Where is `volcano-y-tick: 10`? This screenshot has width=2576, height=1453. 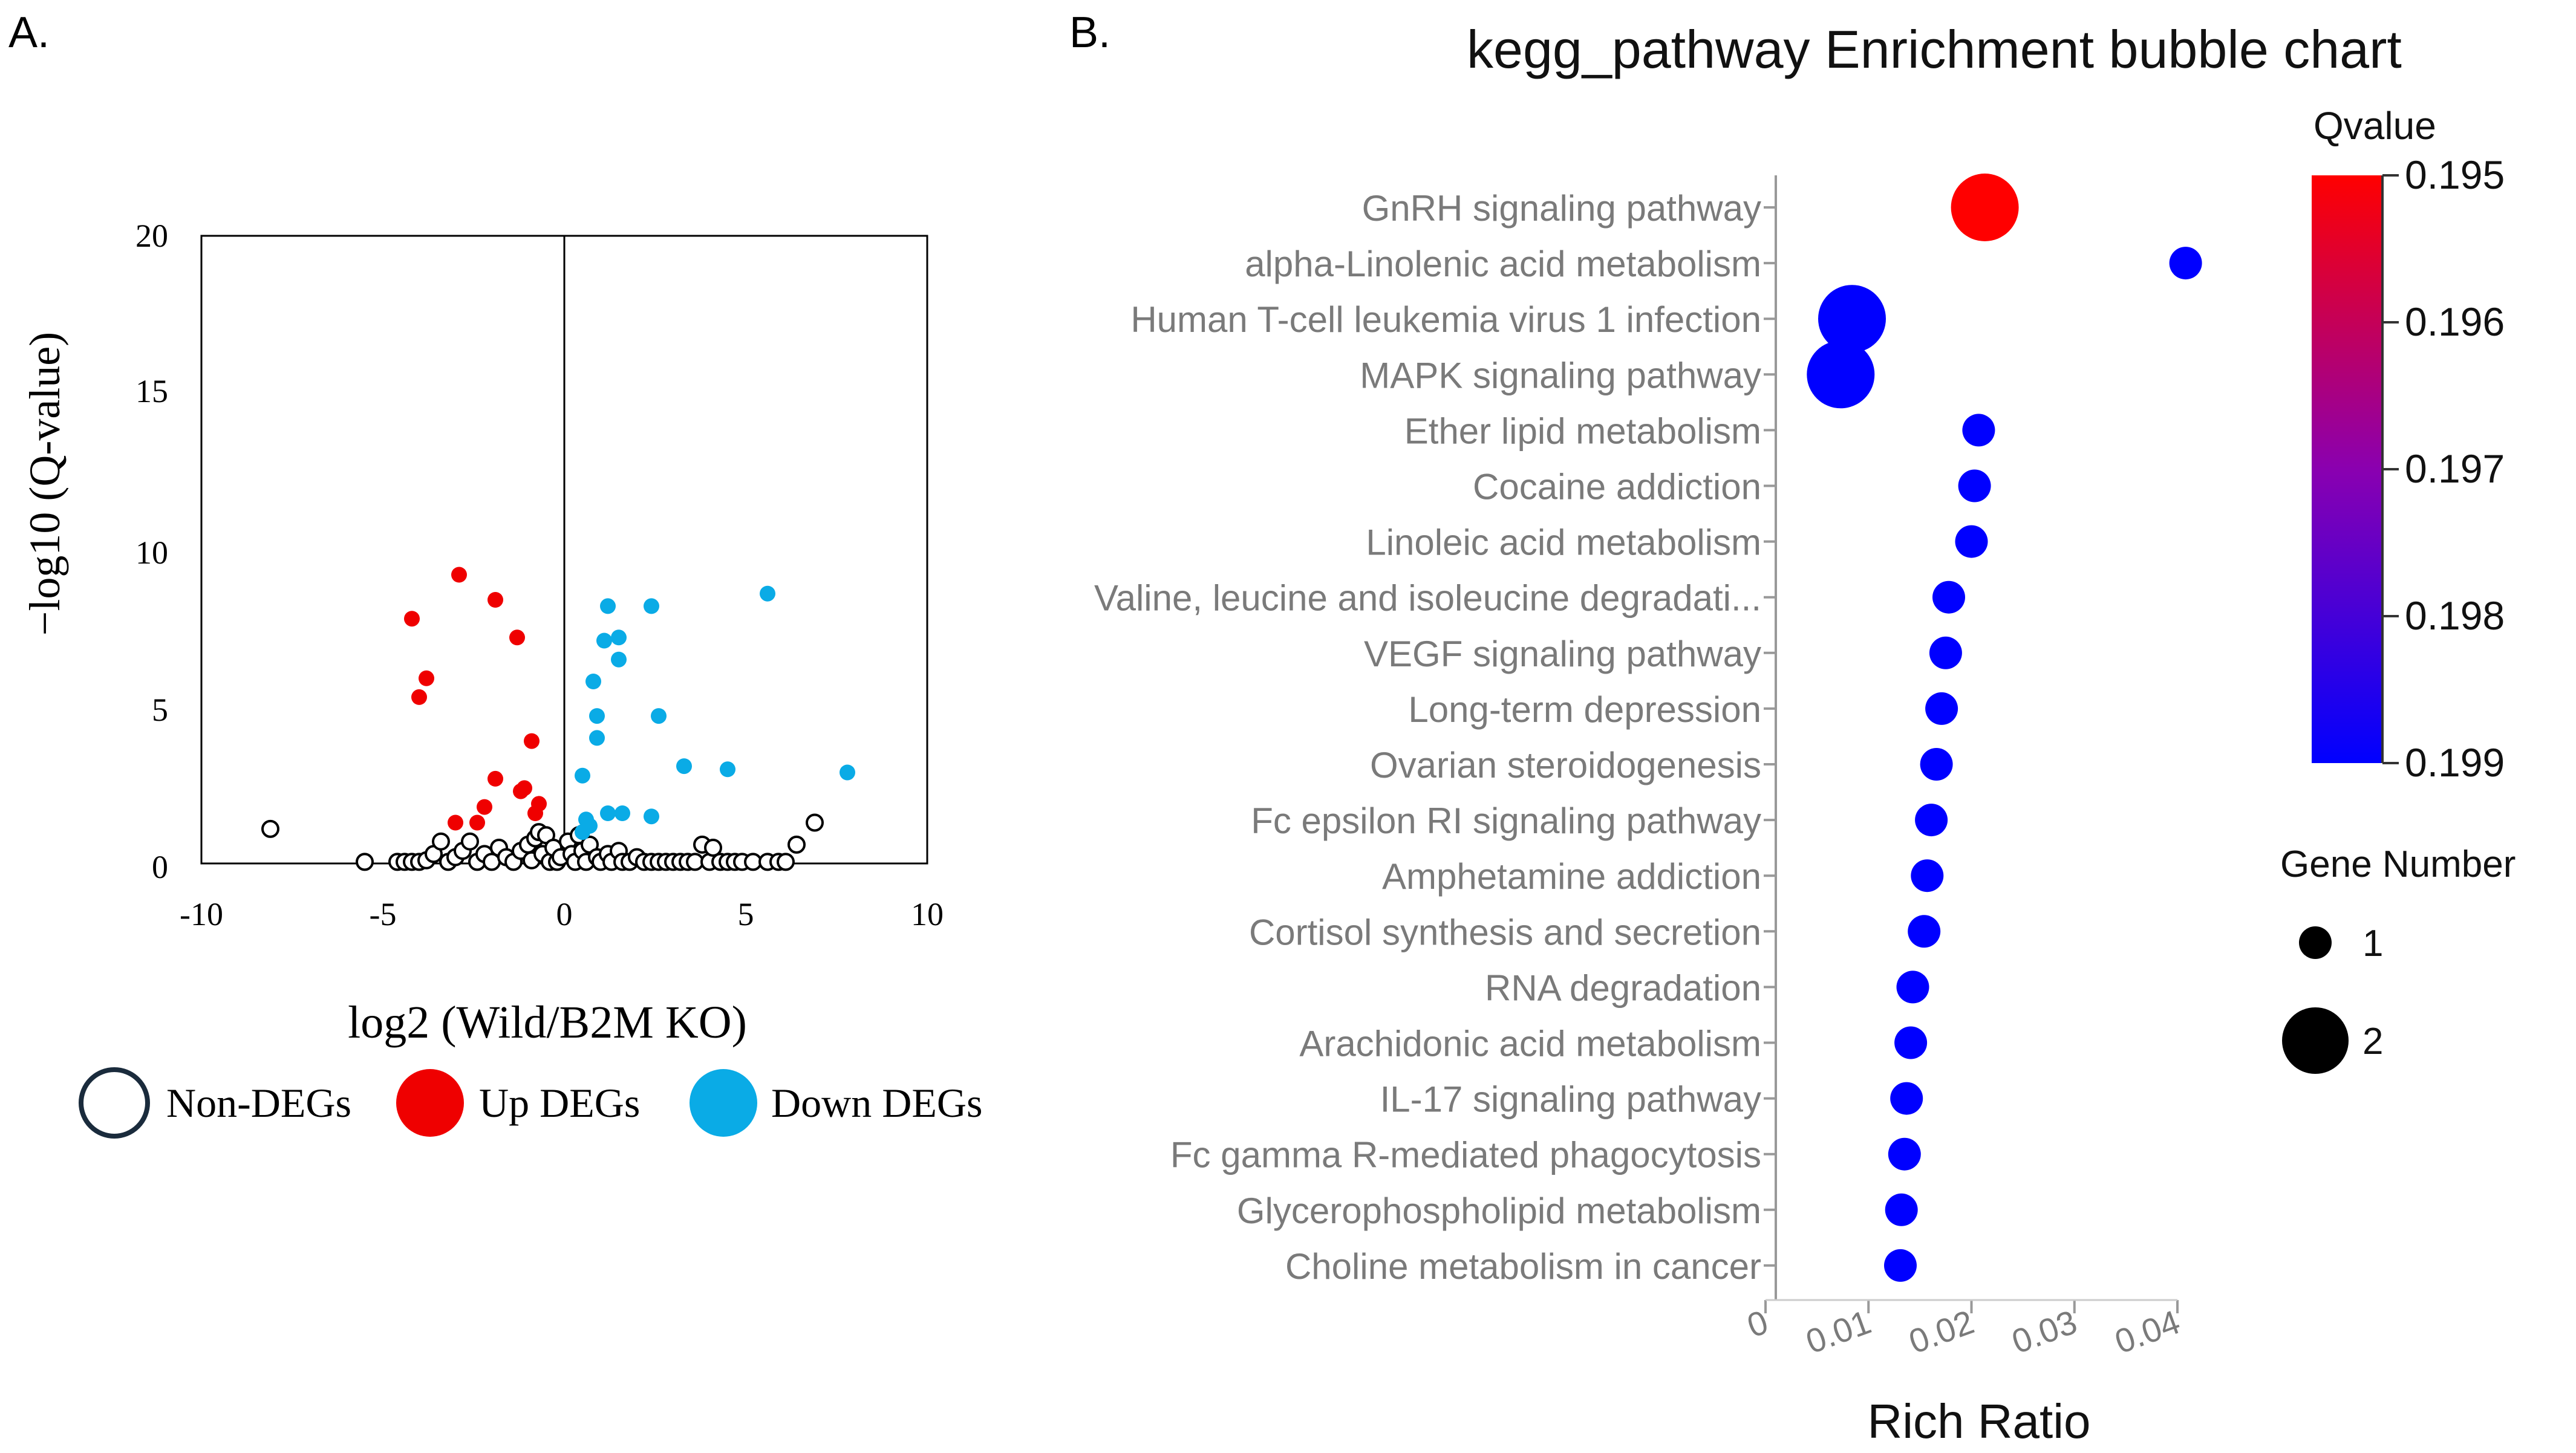 volcano-y-tick: 10 is located at coordinates (151, 553).